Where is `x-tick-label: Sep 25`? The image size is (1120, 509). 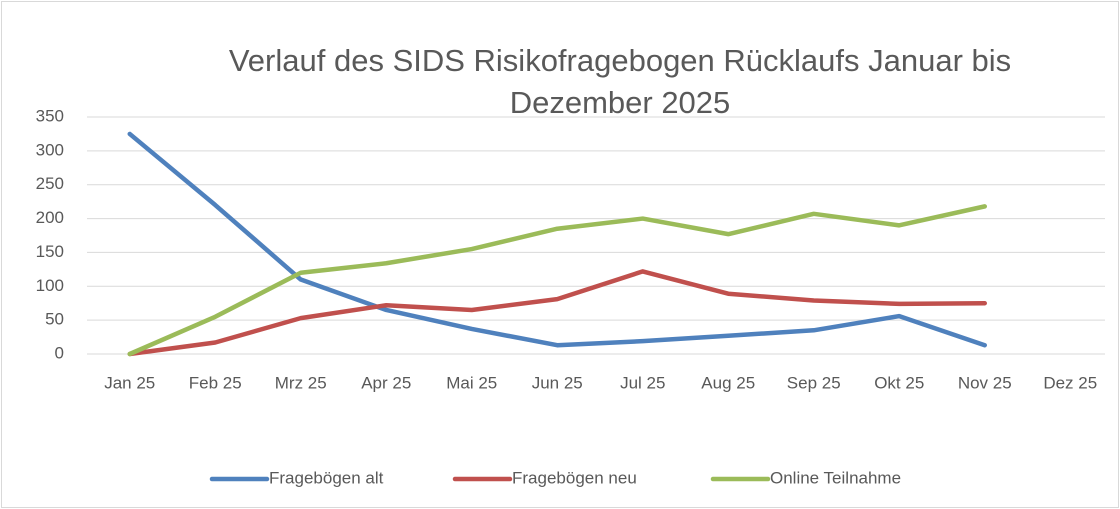
x-tick-label: Sep 25 is located at coordinates (814, 382).